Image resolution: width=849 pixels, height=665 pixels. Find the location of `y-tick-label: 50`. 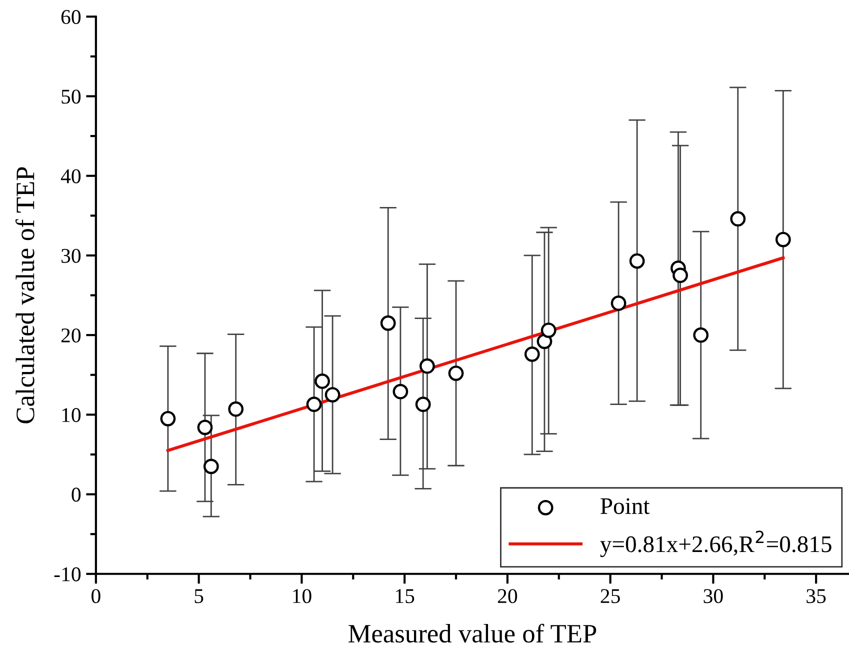

y-tick-label: 50 is located at coordinates (71, 97).